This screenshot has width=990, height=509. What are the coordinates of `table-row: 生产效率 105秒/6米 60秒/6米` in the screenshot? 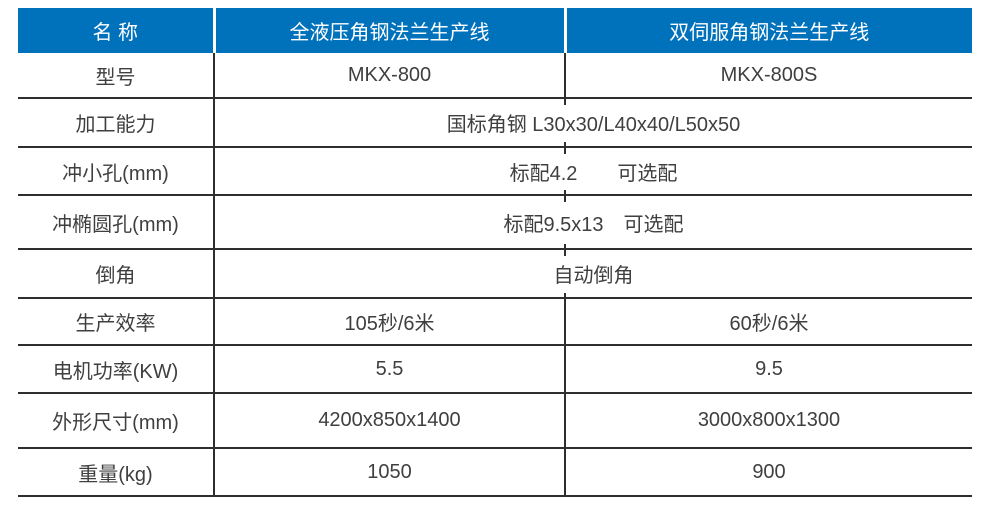 It's located at (495, 322).